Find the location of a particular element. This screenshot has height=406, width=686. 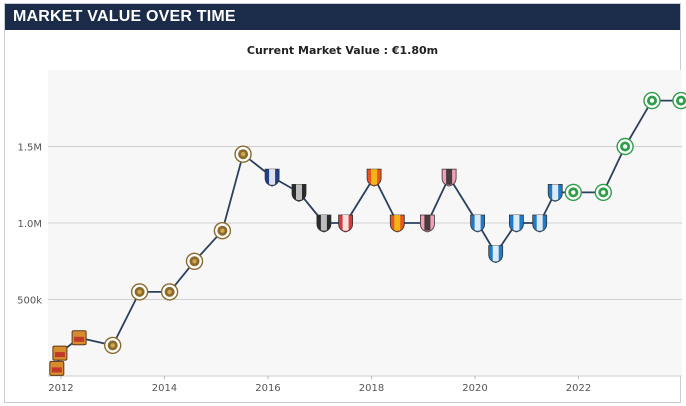

panel-header: MARKET VALUE OVER TIME is located at coordinates (342, 17).